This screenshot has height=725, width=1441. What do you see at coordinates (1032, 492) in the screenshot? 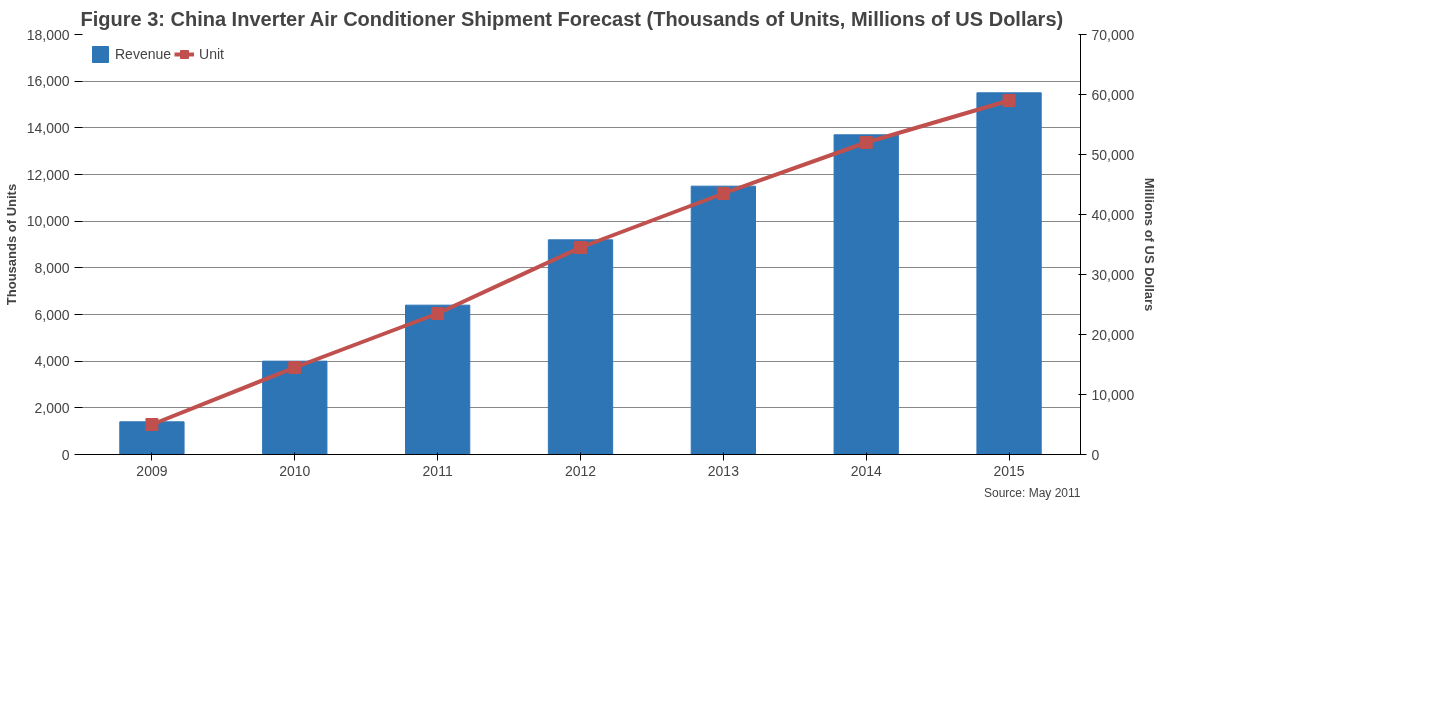
I see `source-note: Source: May 2011` at bounding box center [1032, 492].